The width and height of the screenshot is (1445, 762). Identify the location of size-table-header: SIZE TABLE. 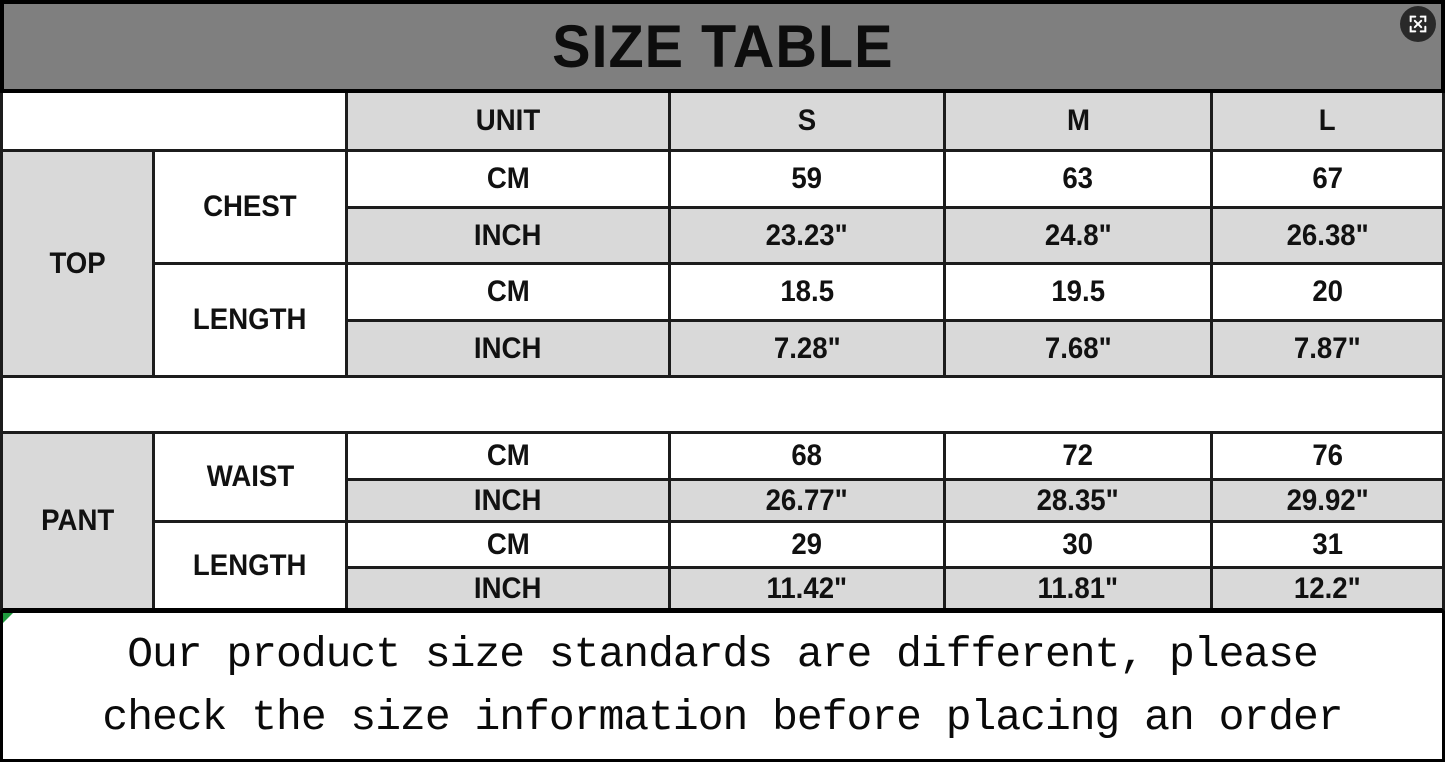
(722, 46).